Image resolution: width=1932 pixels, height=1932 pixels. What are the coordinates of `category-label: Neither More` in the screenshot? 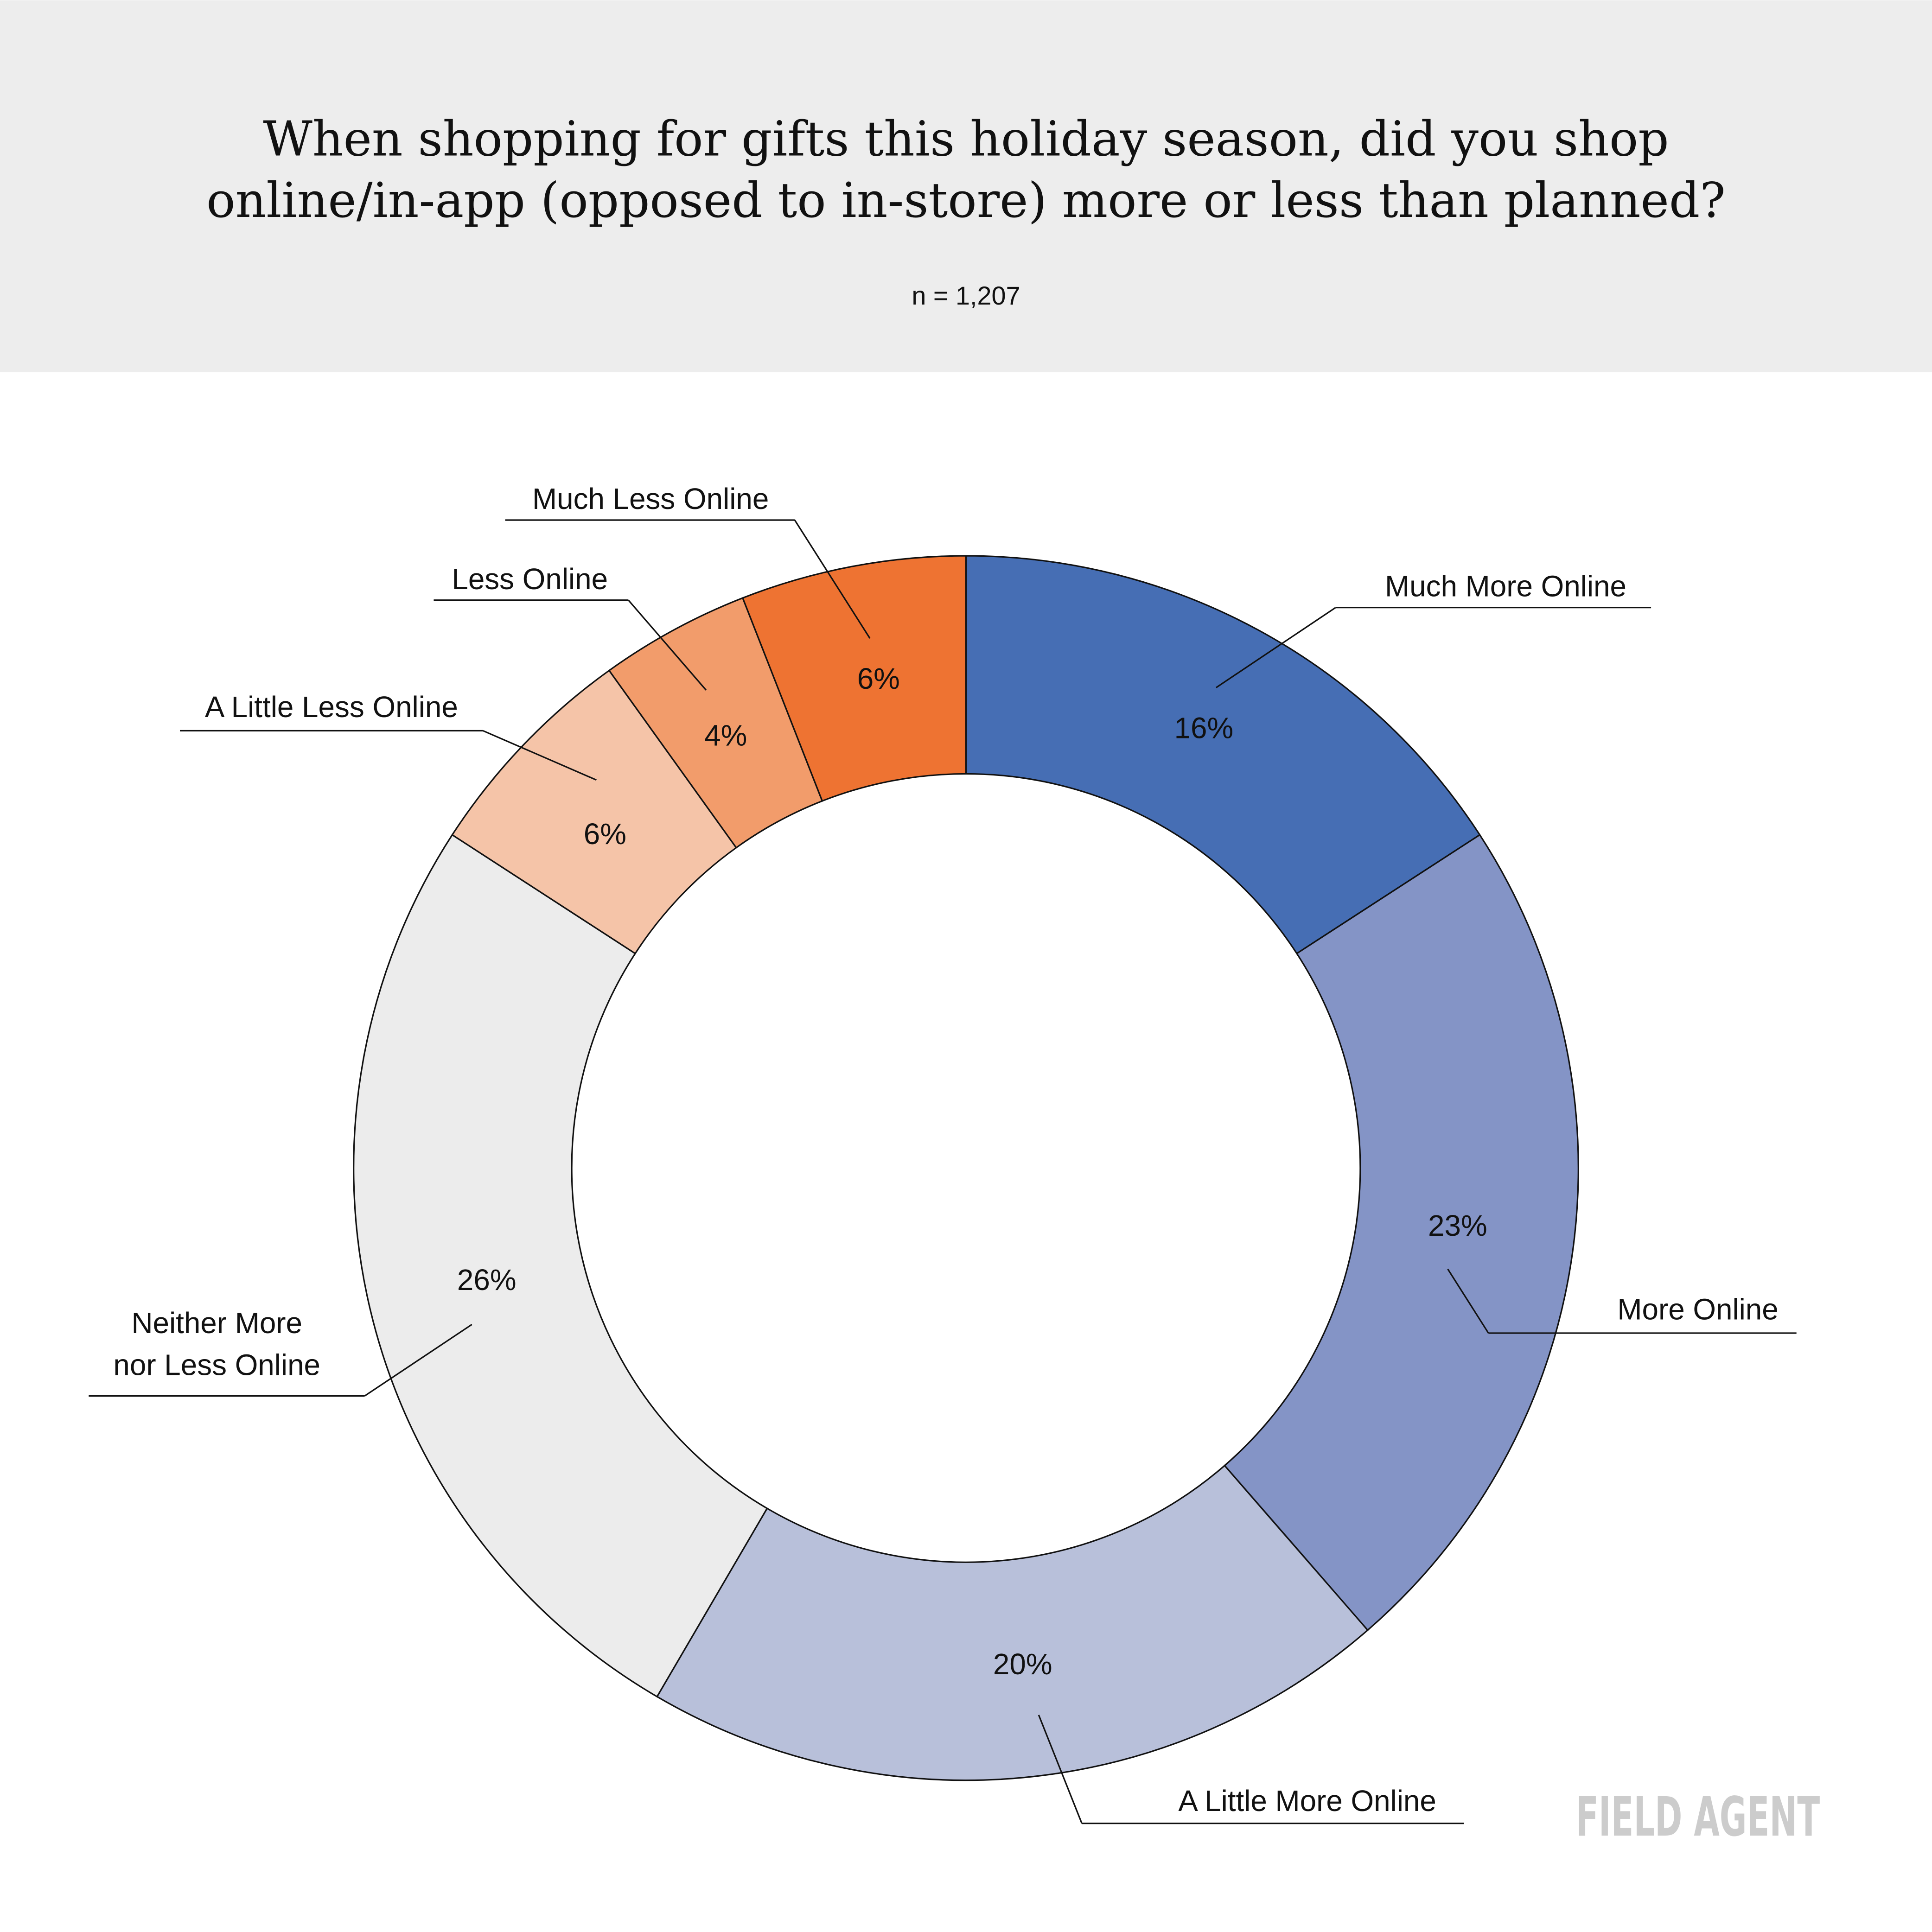 It's located at (217, 1323).